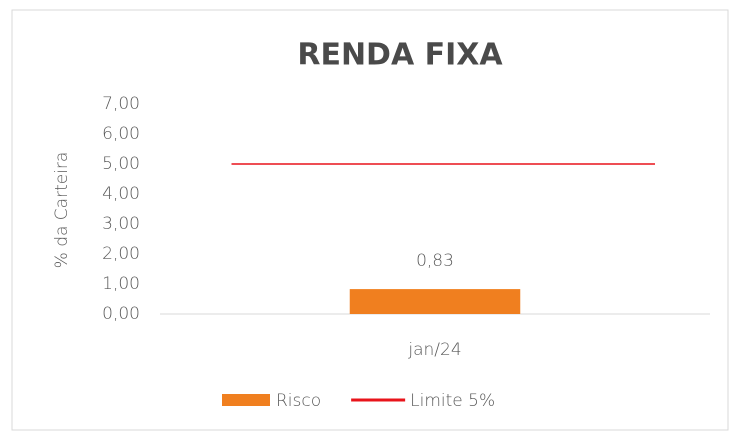 The image size is (734, 434). I want to click on y-tick-label: 4,00, so click(121, 194).